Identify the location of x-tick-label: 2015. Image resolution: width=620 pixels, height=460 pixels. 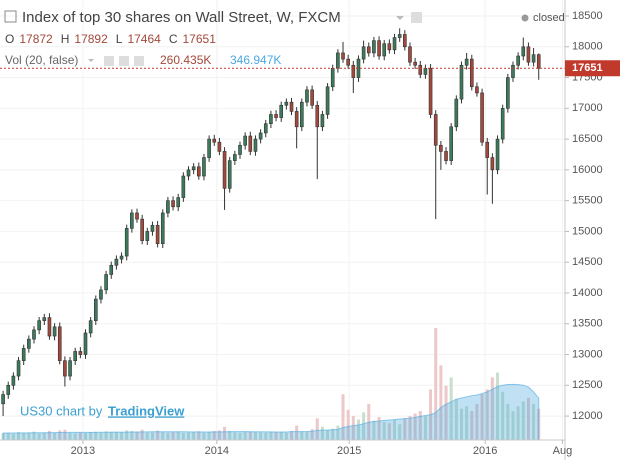
(349, 451).